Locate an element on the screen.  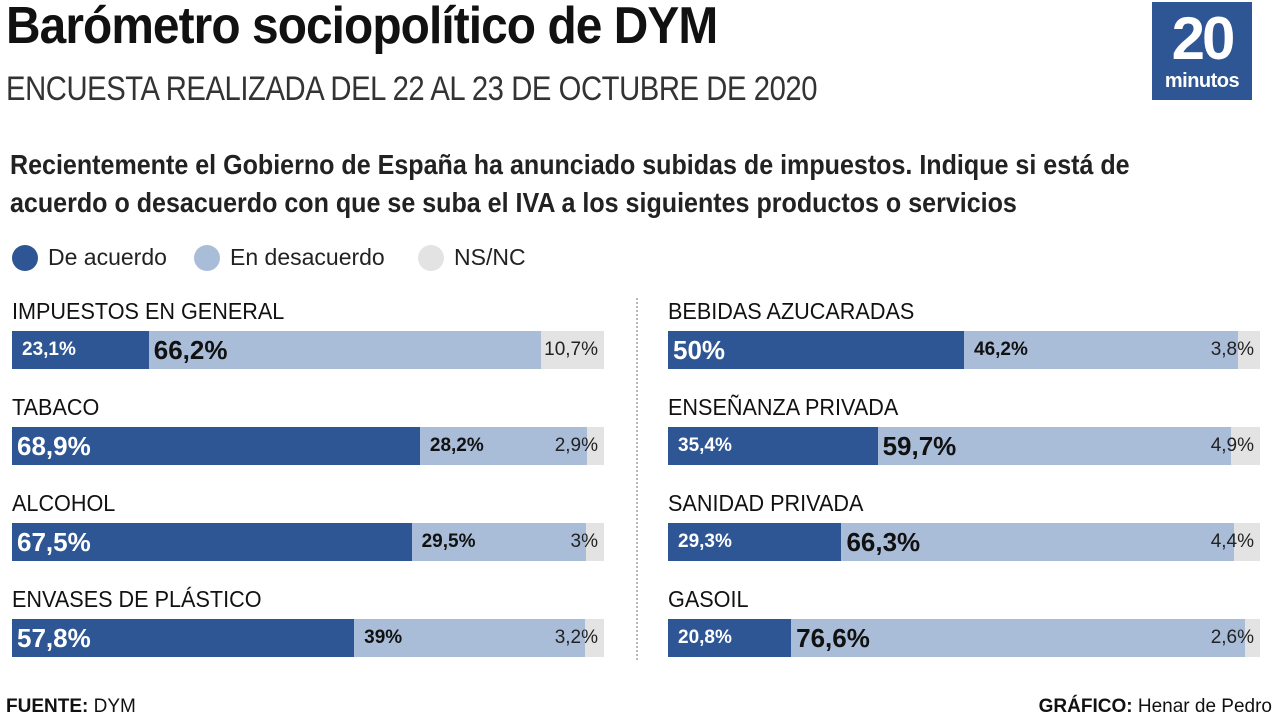
category-label-gasoil: GASOIL is located at coordinates (708, 599).